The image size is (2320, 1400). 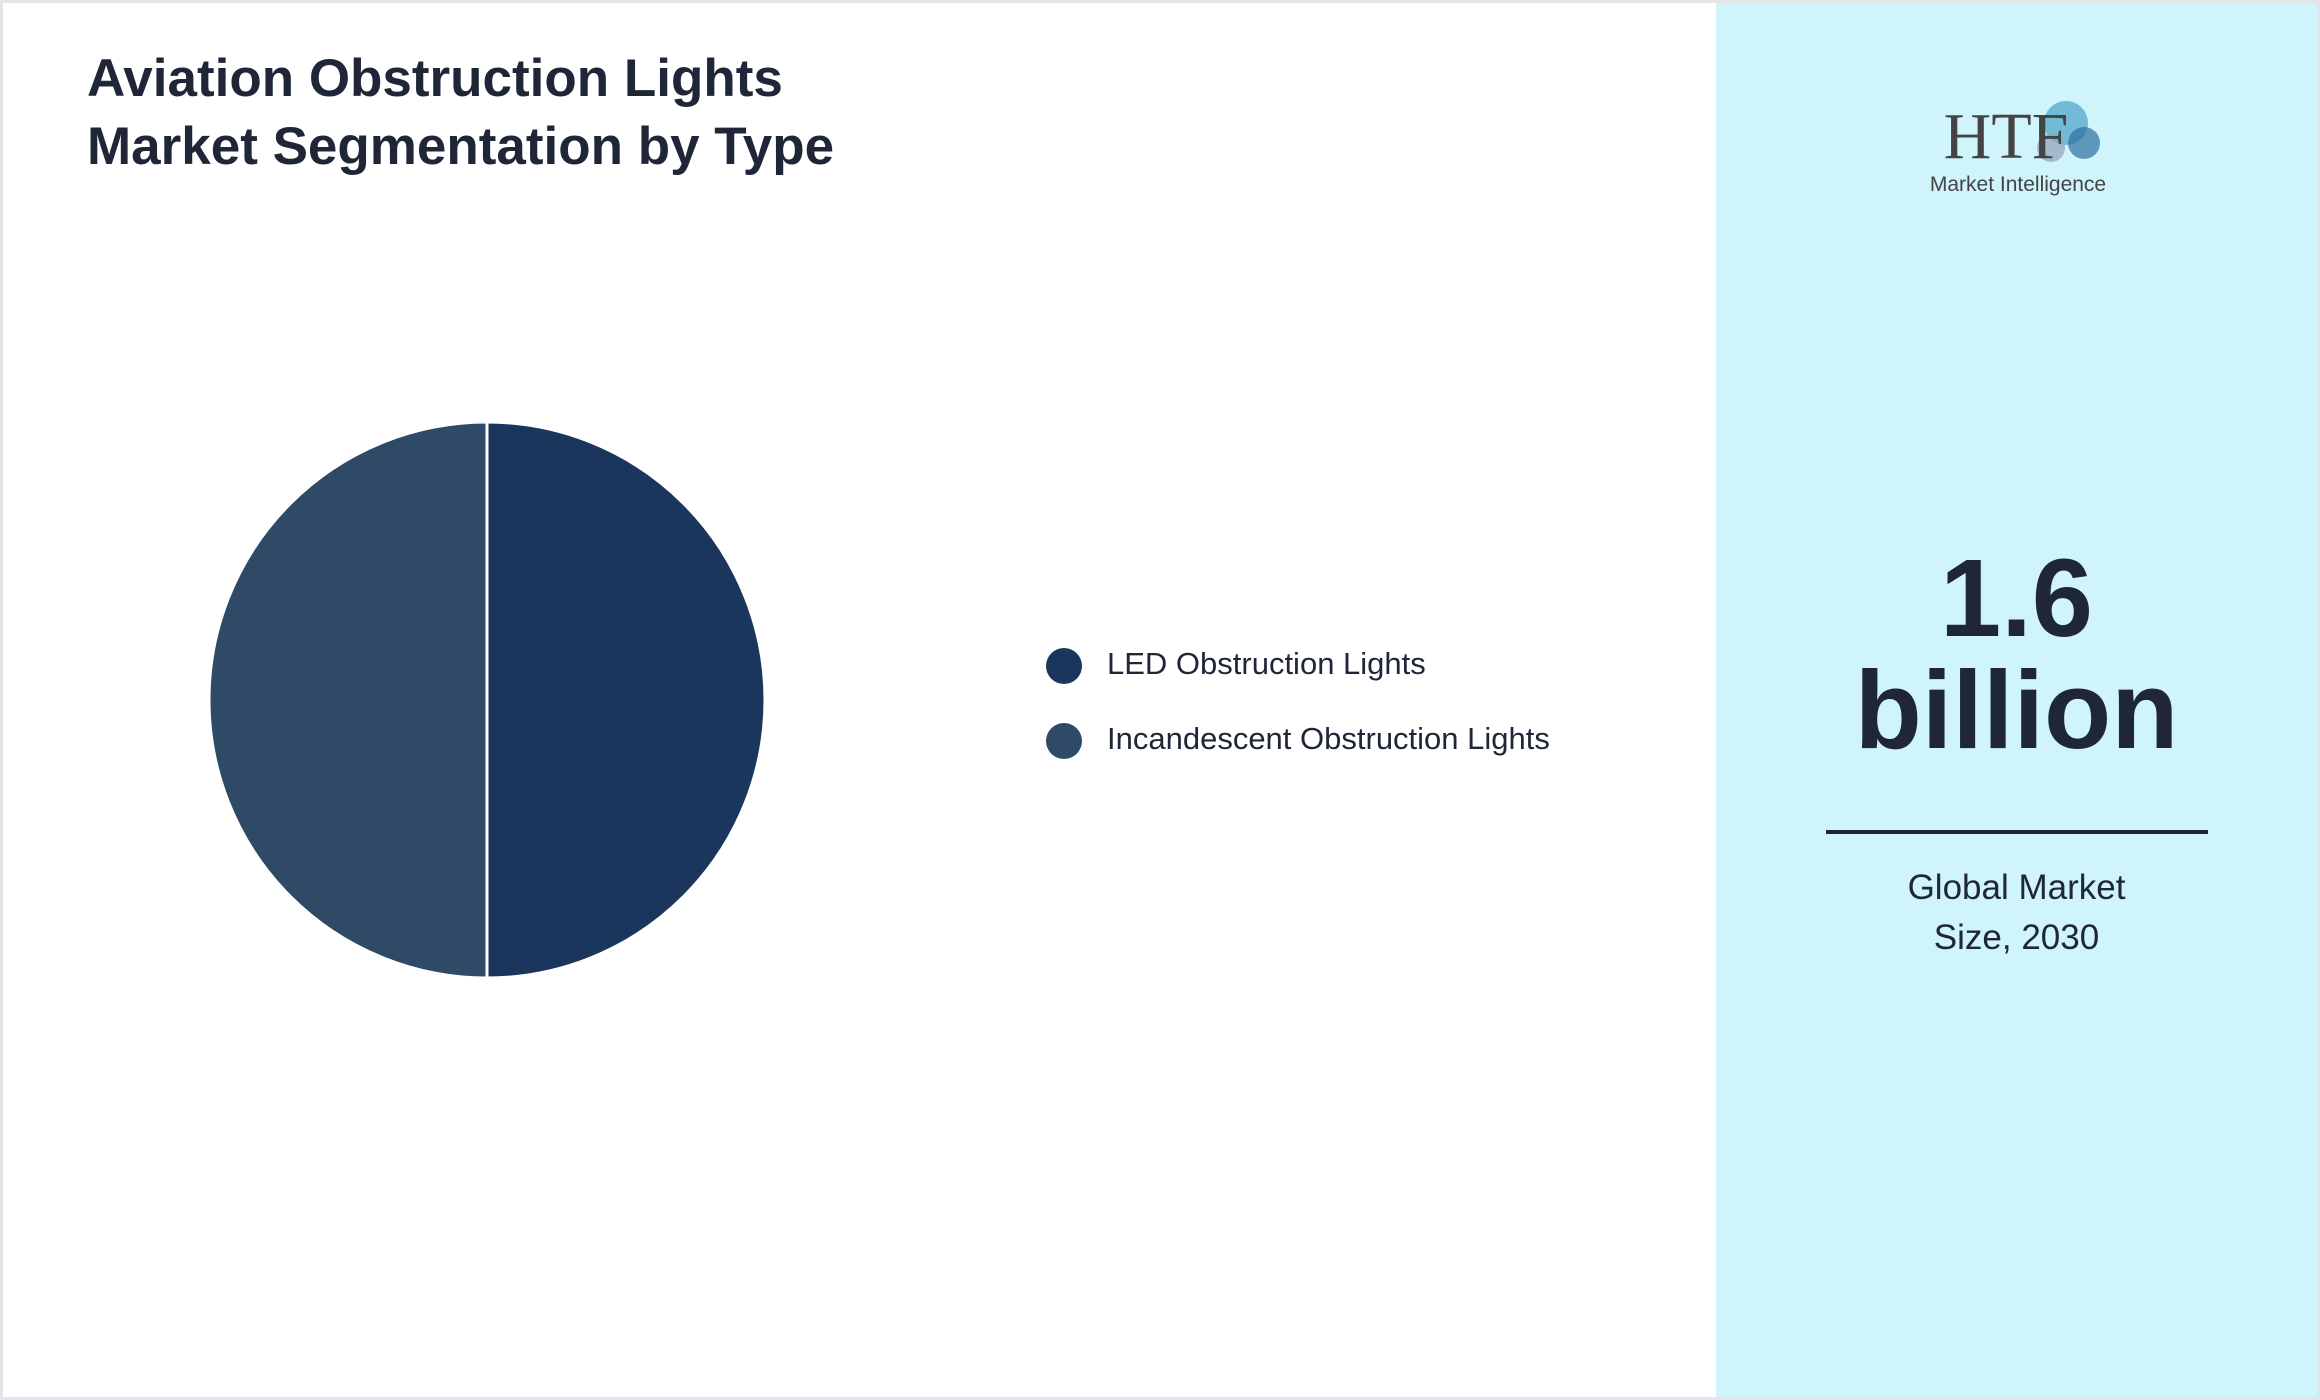 I want to click on logo-subtext: Market Intelligence, so click(x=2018, y=184).